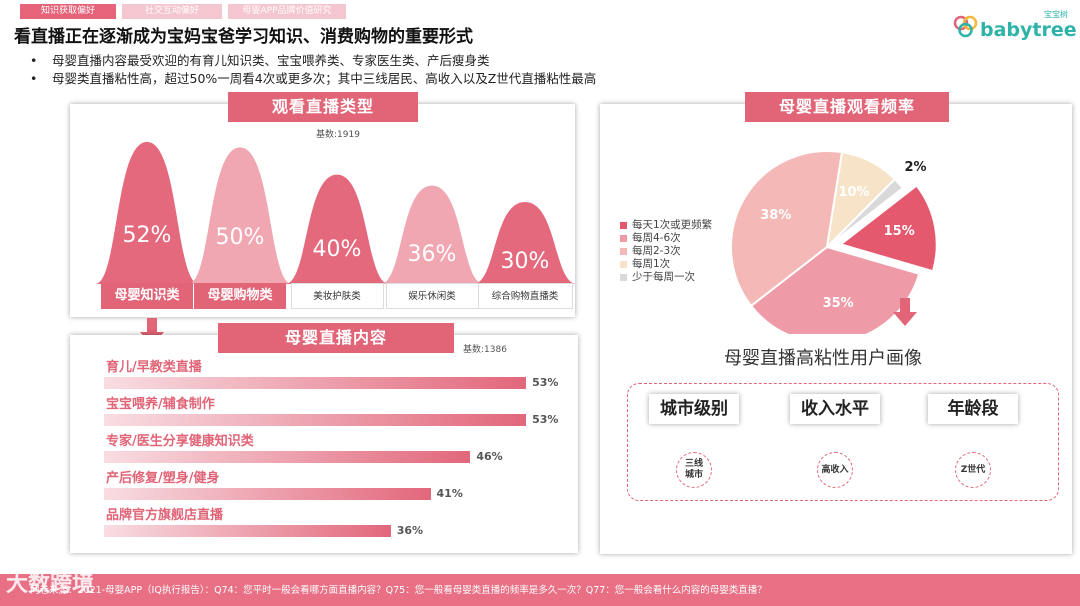 Image resolution: width=1080 pixels, height=606 pixels. Describe the element at coordinates (672, 225) in the screenshot. I see `legend-label: 每天1次或更频繁` at that location.